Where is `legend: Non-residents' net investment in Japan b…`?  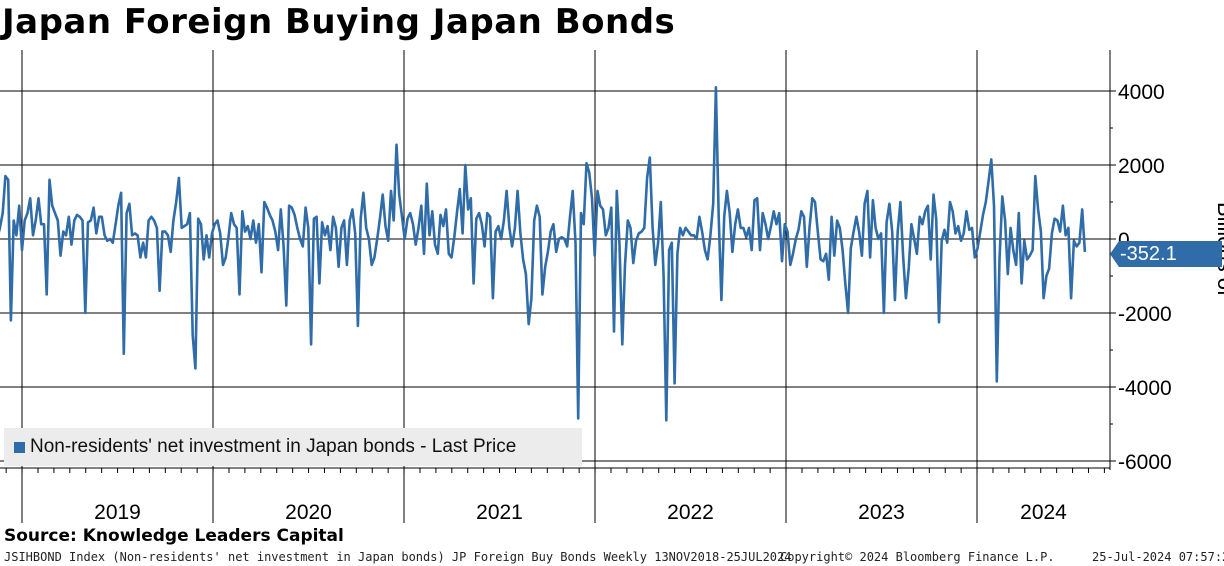 legend: Non-residents' net investment in Japan b… is located at coordinates (293, 447).